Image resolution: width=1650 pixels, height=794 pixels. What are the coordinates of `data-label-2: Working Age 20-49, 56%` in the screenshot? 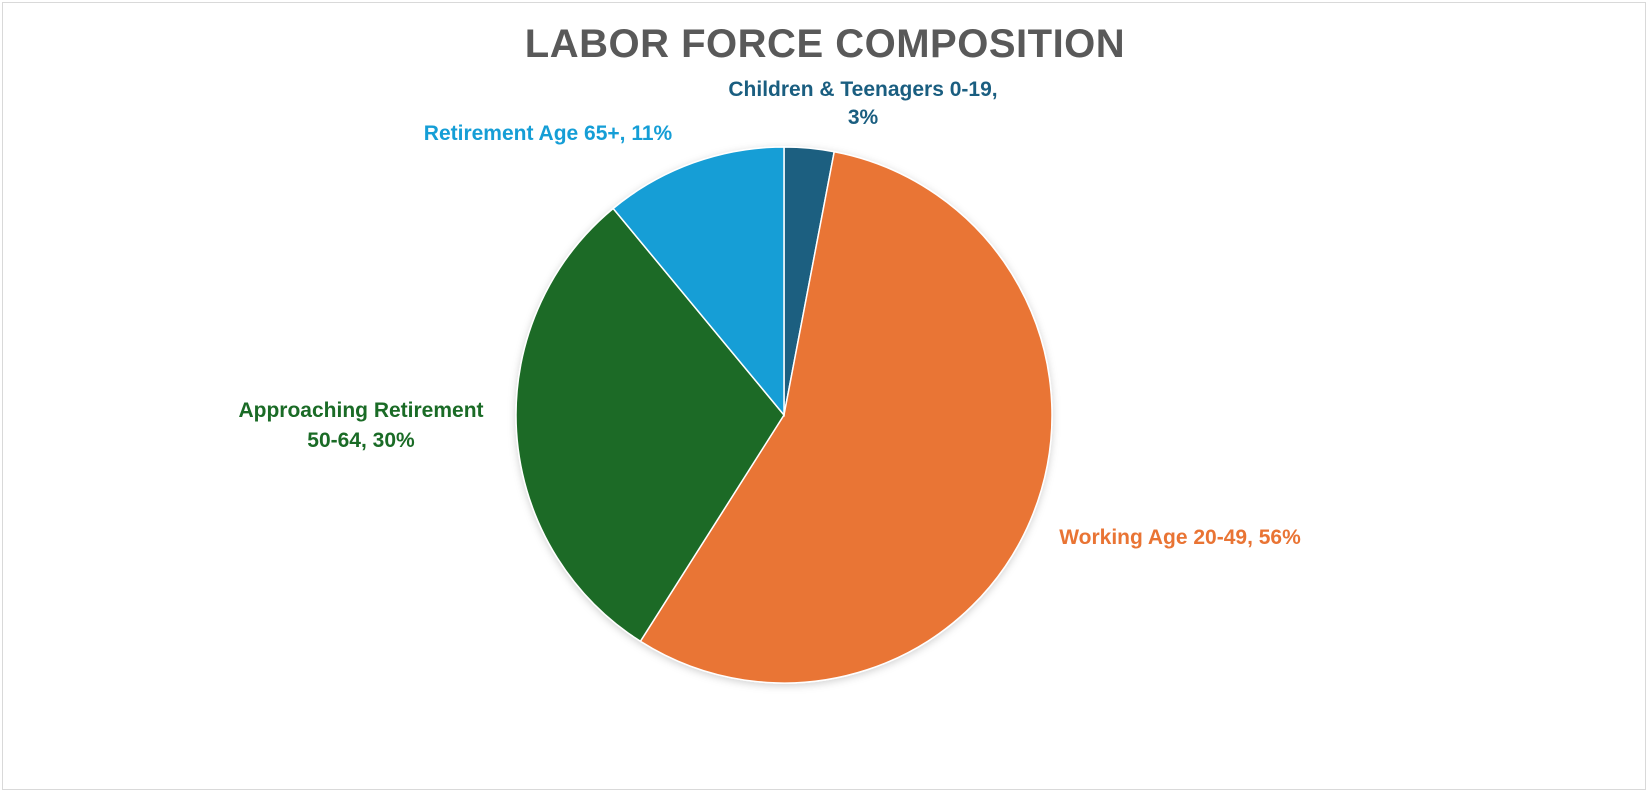 It's located at (1180, 537).